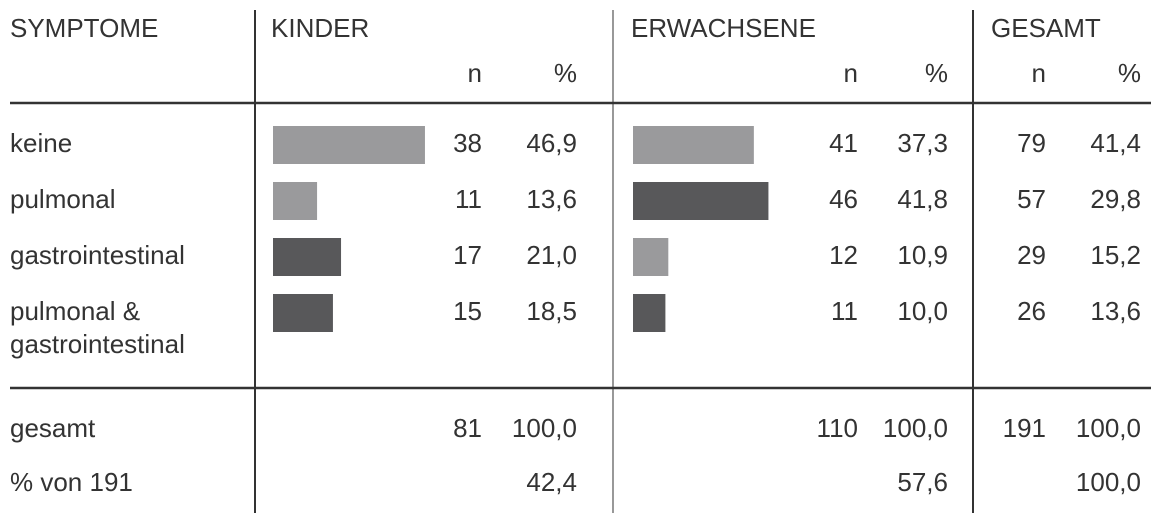  What do you see at coordinates (922, 482) in the screenshot?
I see `percent: 57,6` at bounding box center [922, 482].